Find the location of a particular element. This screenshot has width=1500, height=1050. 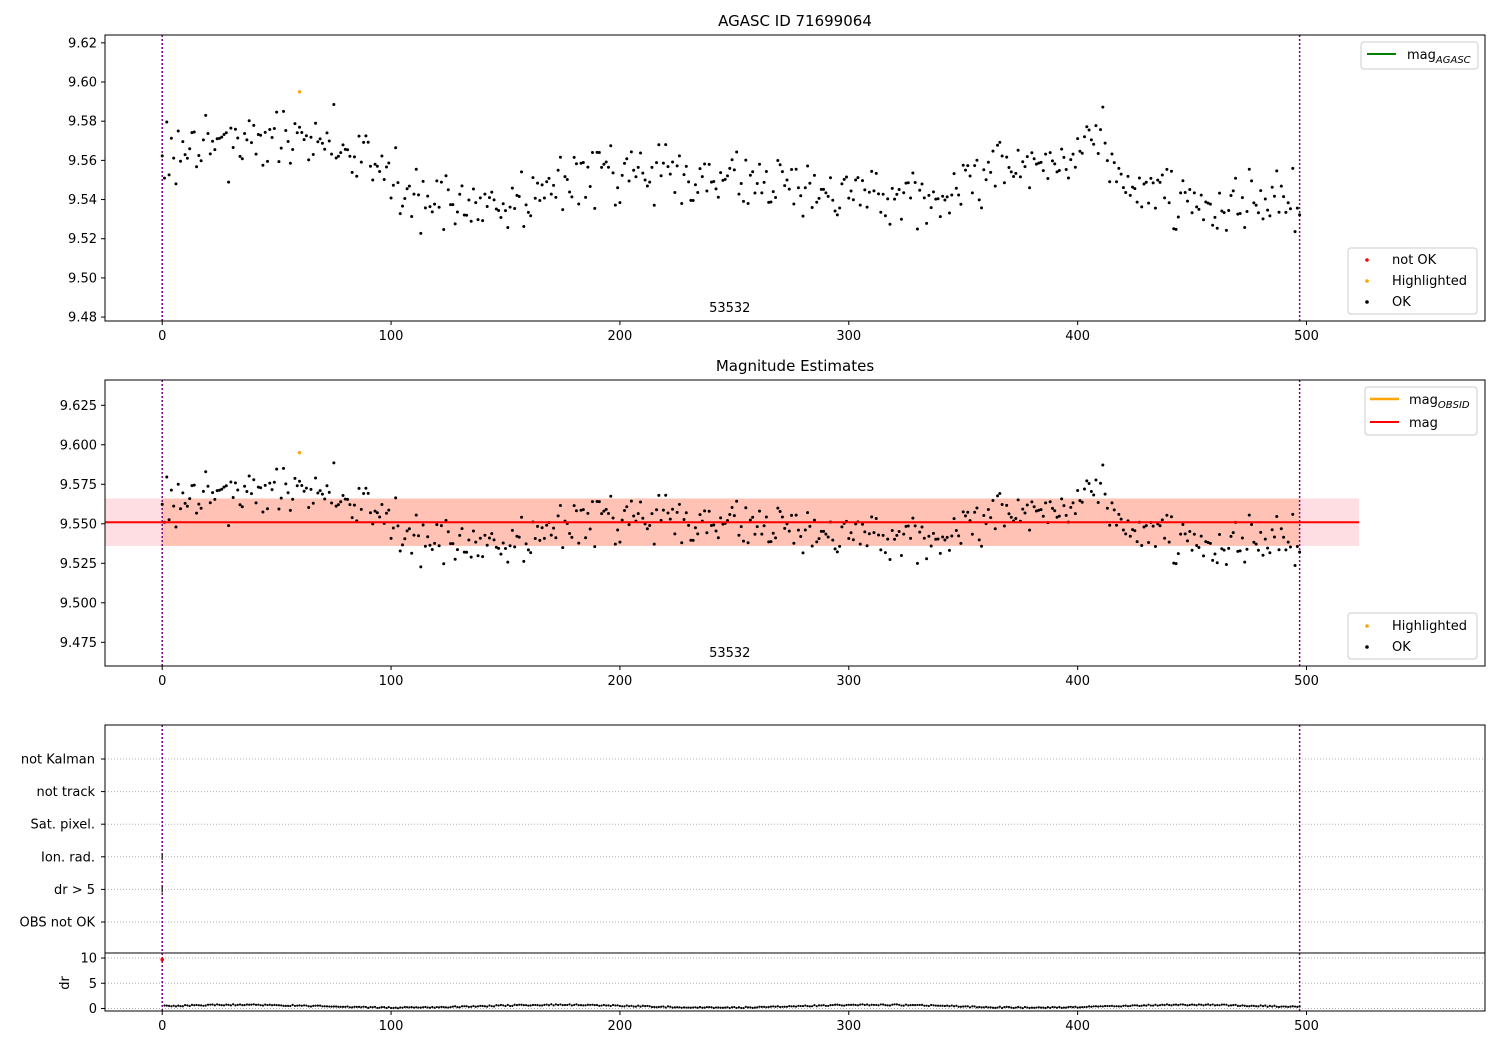

x-tick-label: 300 is located at coordinates (848, 1026).